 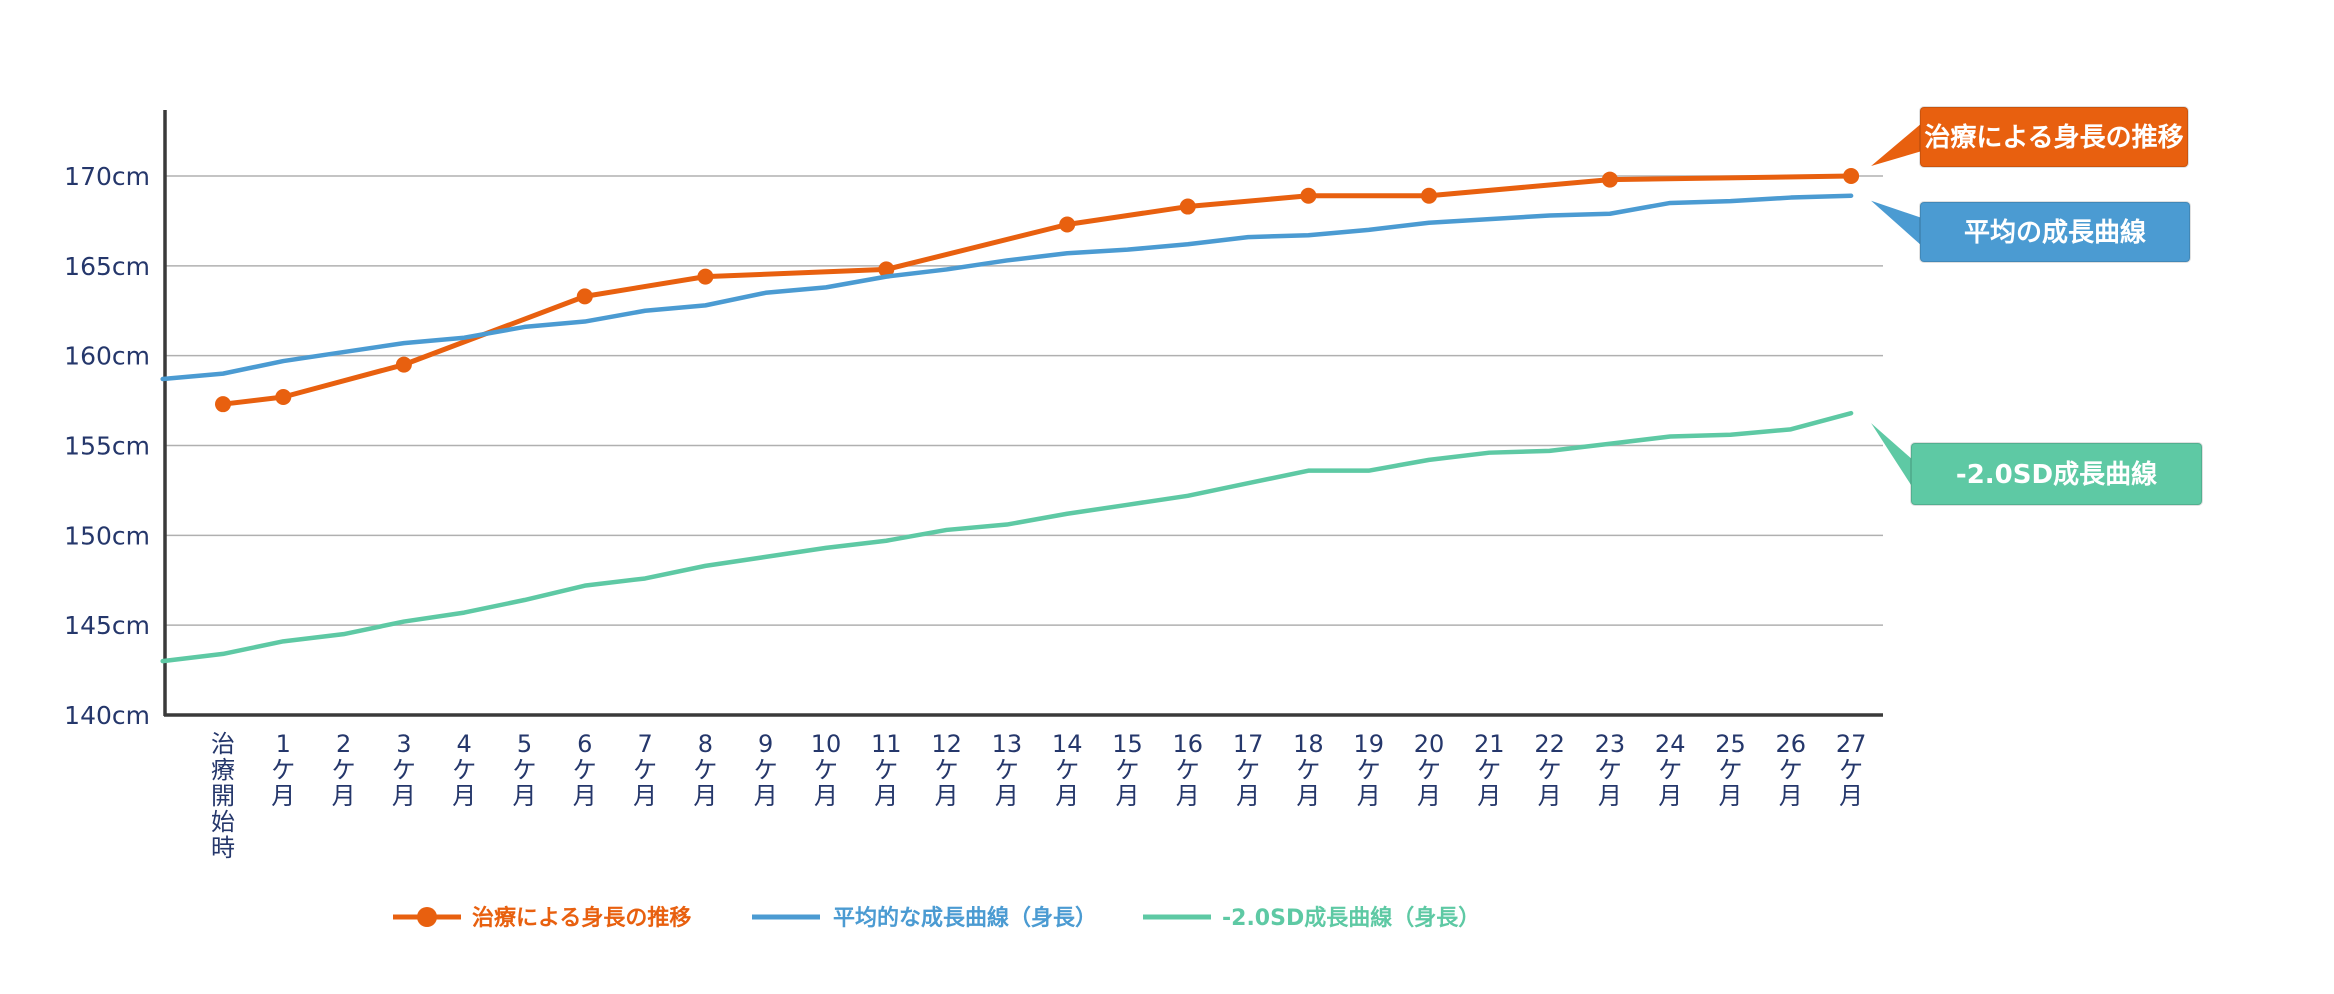 I want to click on x-tick-label: 15 ケ月, so click(x=1127, y=770).